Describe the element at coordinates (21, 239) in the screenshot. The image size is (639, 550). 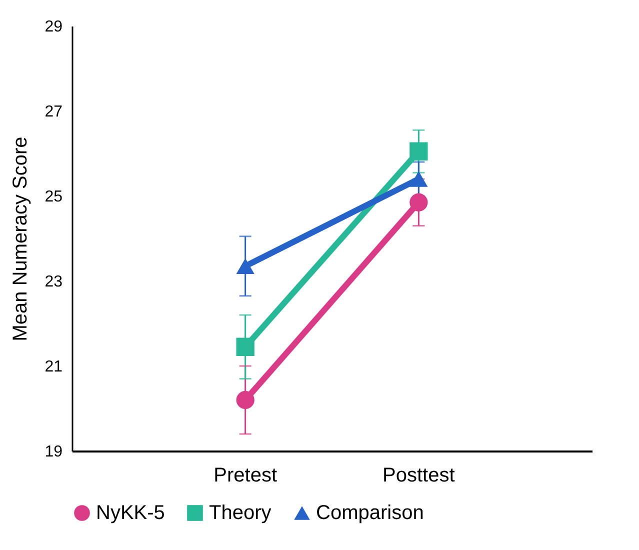
I see `y-axis-title: Mean Numeracy Score` at that location.